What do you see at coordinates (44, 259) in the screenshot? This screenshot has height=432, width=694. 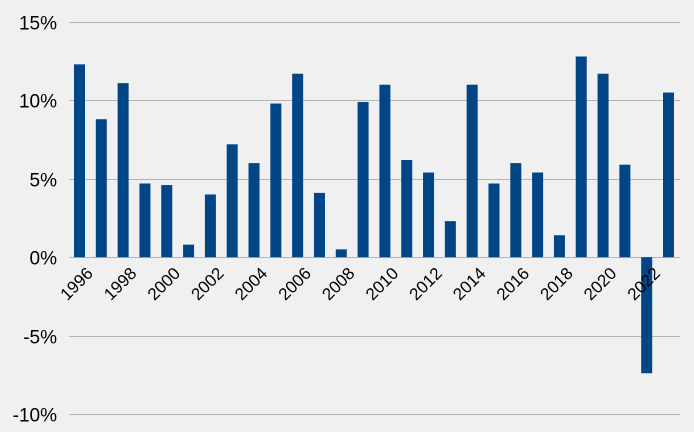 I see `y-tick-label: 0%` at bounding box center [44, 259].